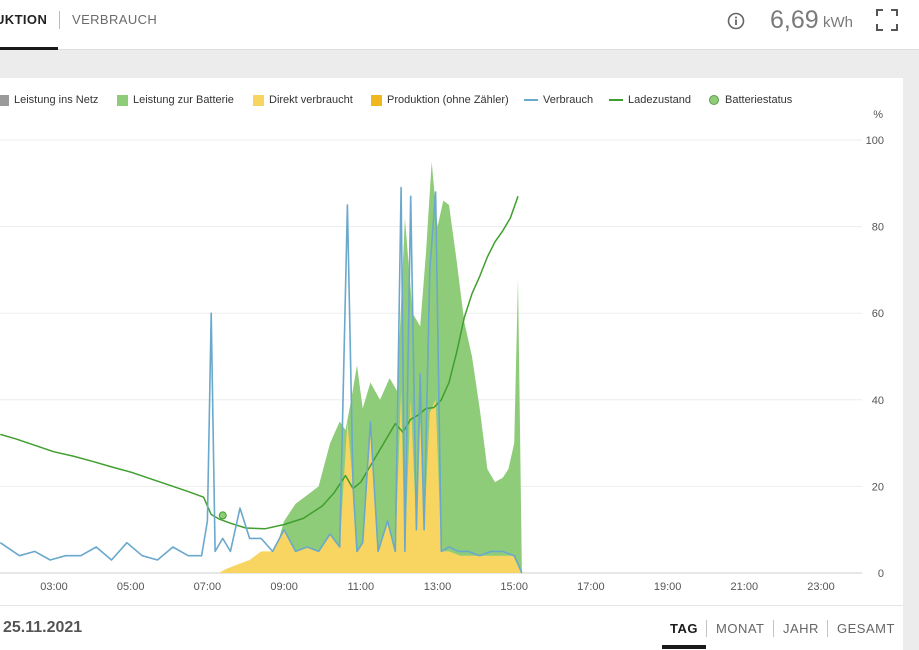  I want to click on legend-label: Leistung zur Batterie, so click(183, 100).